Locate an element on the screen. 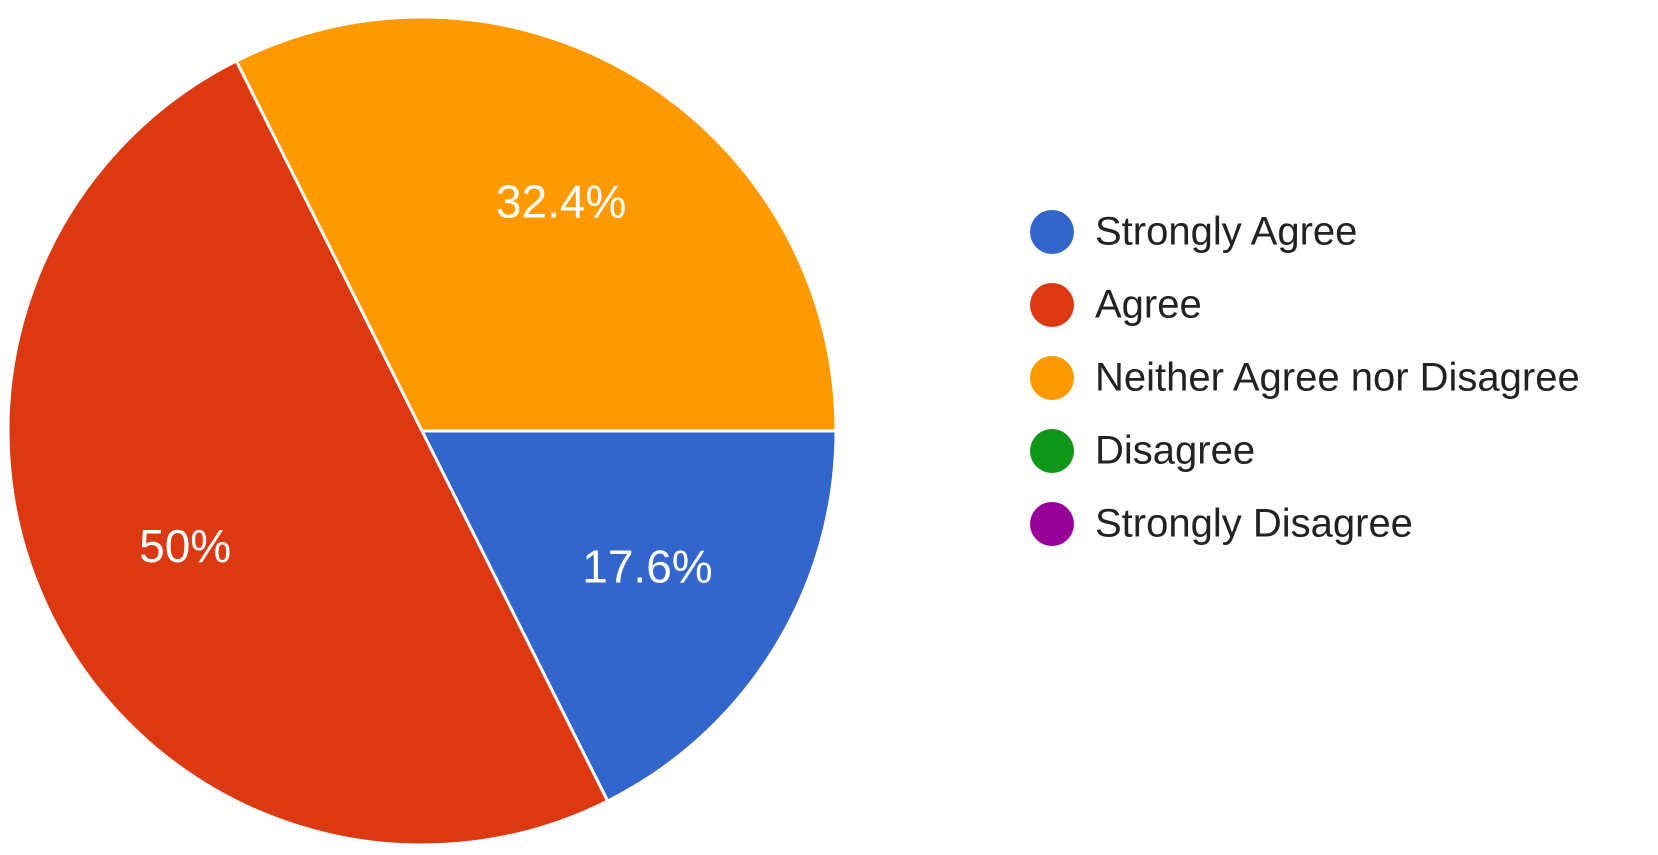 The image size is (1658, 855). legend-label: Disagree is located at coordinates (1175, 451).